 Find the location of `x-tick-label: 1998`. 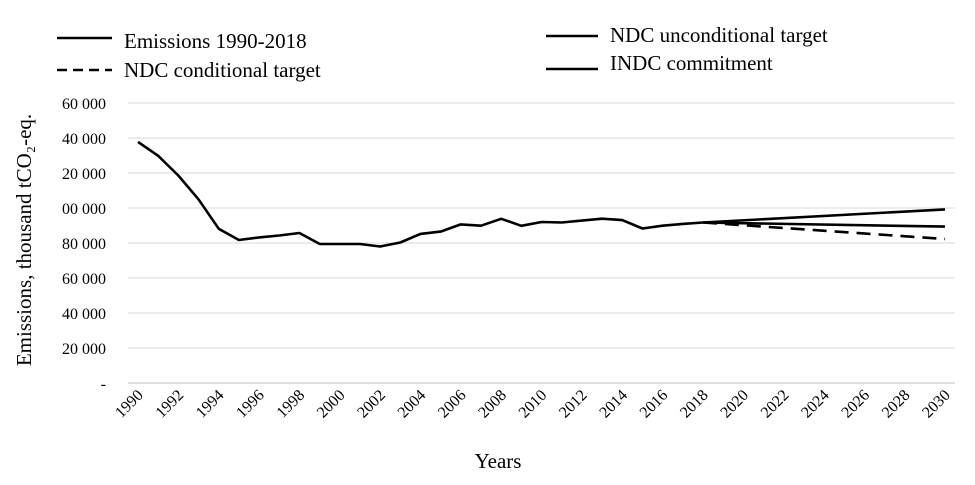

x-tick-label: 1998 is located at coordinates (291, 404).